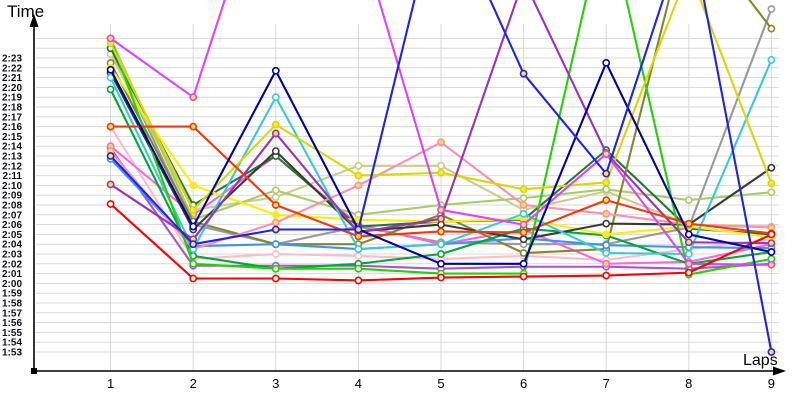  What do you see at coordinates (12, 274) in the screenshot?
I see `y-tick-label: 2:01` at bounding box center [12, 274].